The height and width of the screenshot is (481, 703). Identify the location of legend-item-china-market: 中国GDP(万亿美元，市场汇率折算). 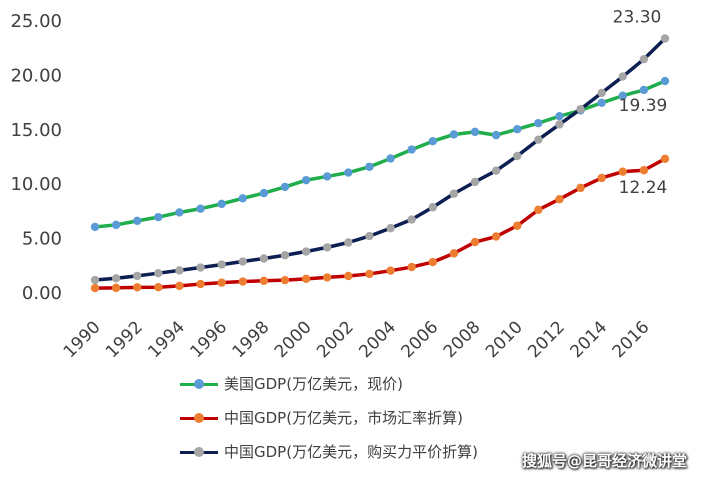
(329, 423).